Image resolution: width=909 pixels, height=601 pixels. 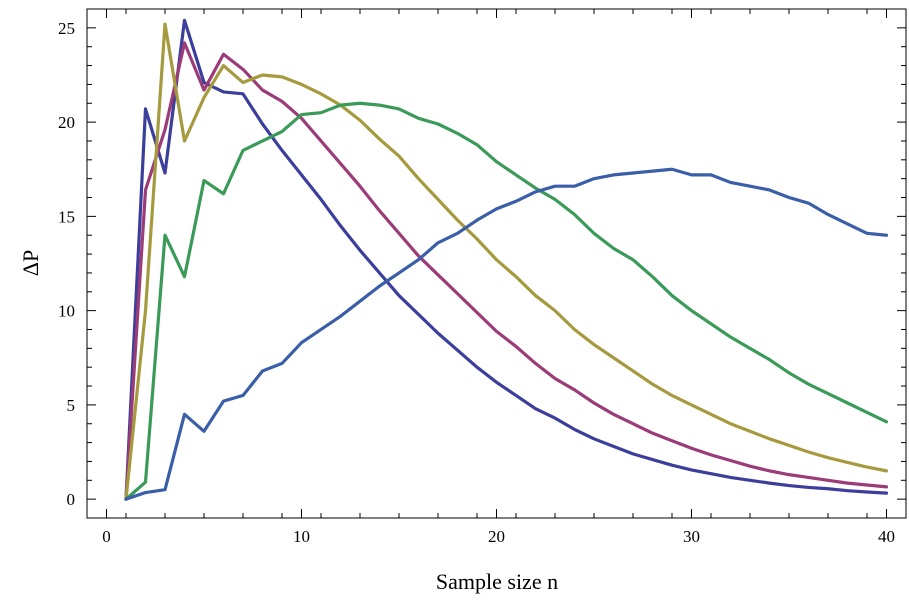 I want to click on y-tick-label: 20, so click(x=66, y=122).